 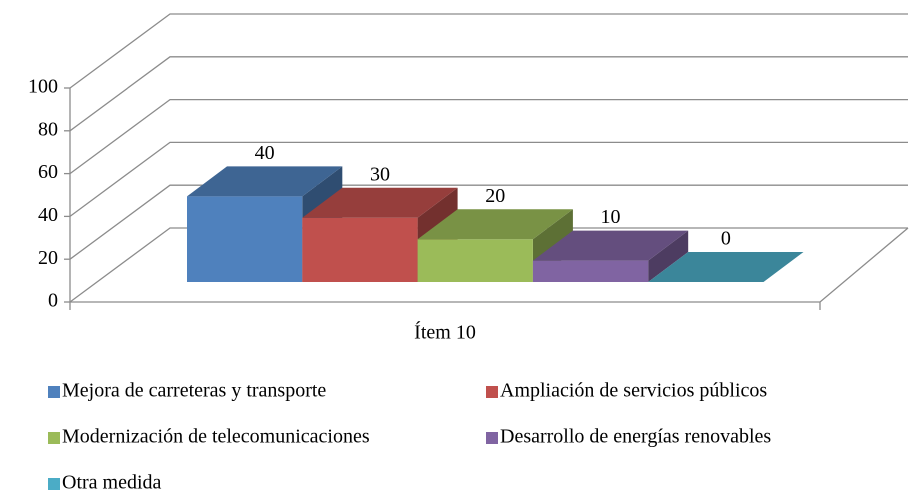 What do you see at coordinates (611, 217) in the screenshot?
I see `data-label: 10` at bounding box center [611, 217].